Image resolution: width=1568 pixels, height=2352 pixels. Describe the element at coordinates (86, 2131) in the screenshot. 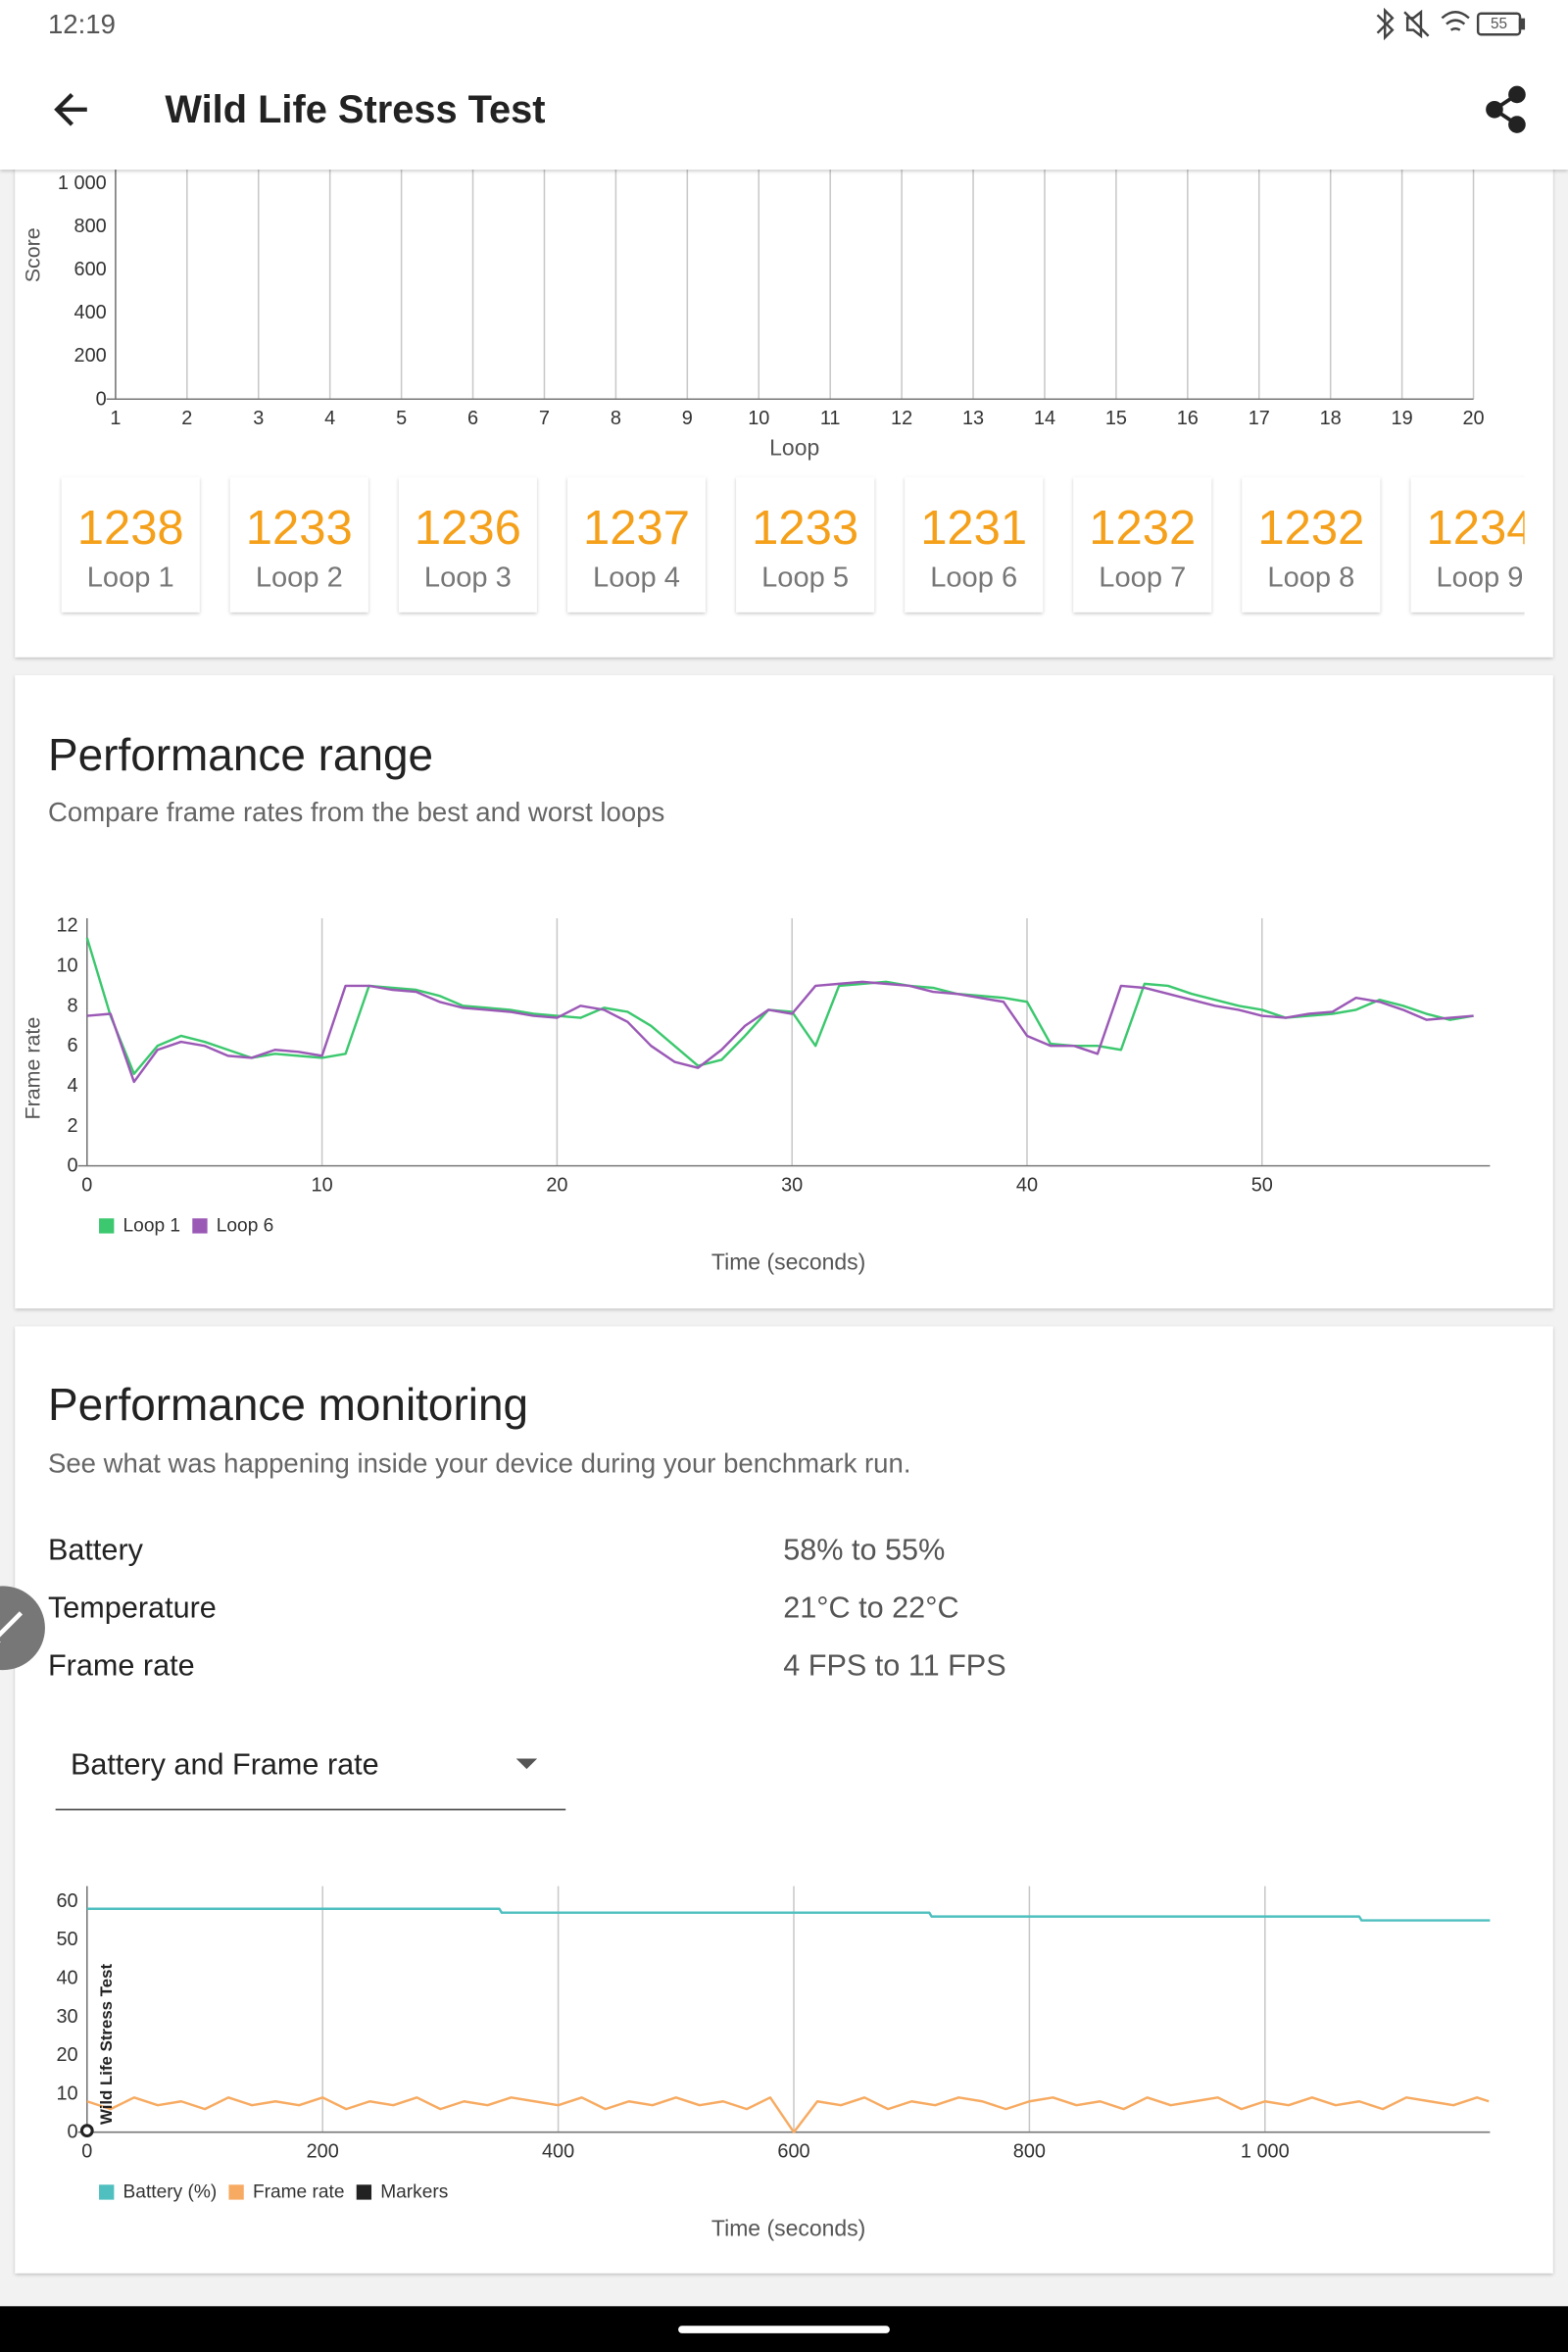

I see `marker` at that location.